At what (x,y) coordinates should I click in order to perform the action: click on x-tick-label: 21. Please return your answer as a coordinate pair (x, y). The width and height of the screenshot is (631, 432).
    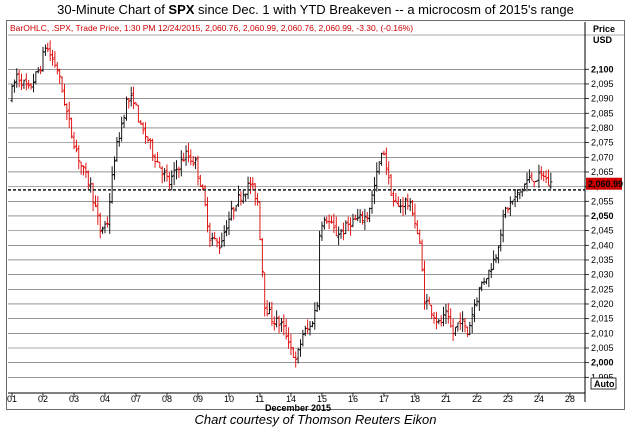
    Looking at the image, I should click on (446, 399).